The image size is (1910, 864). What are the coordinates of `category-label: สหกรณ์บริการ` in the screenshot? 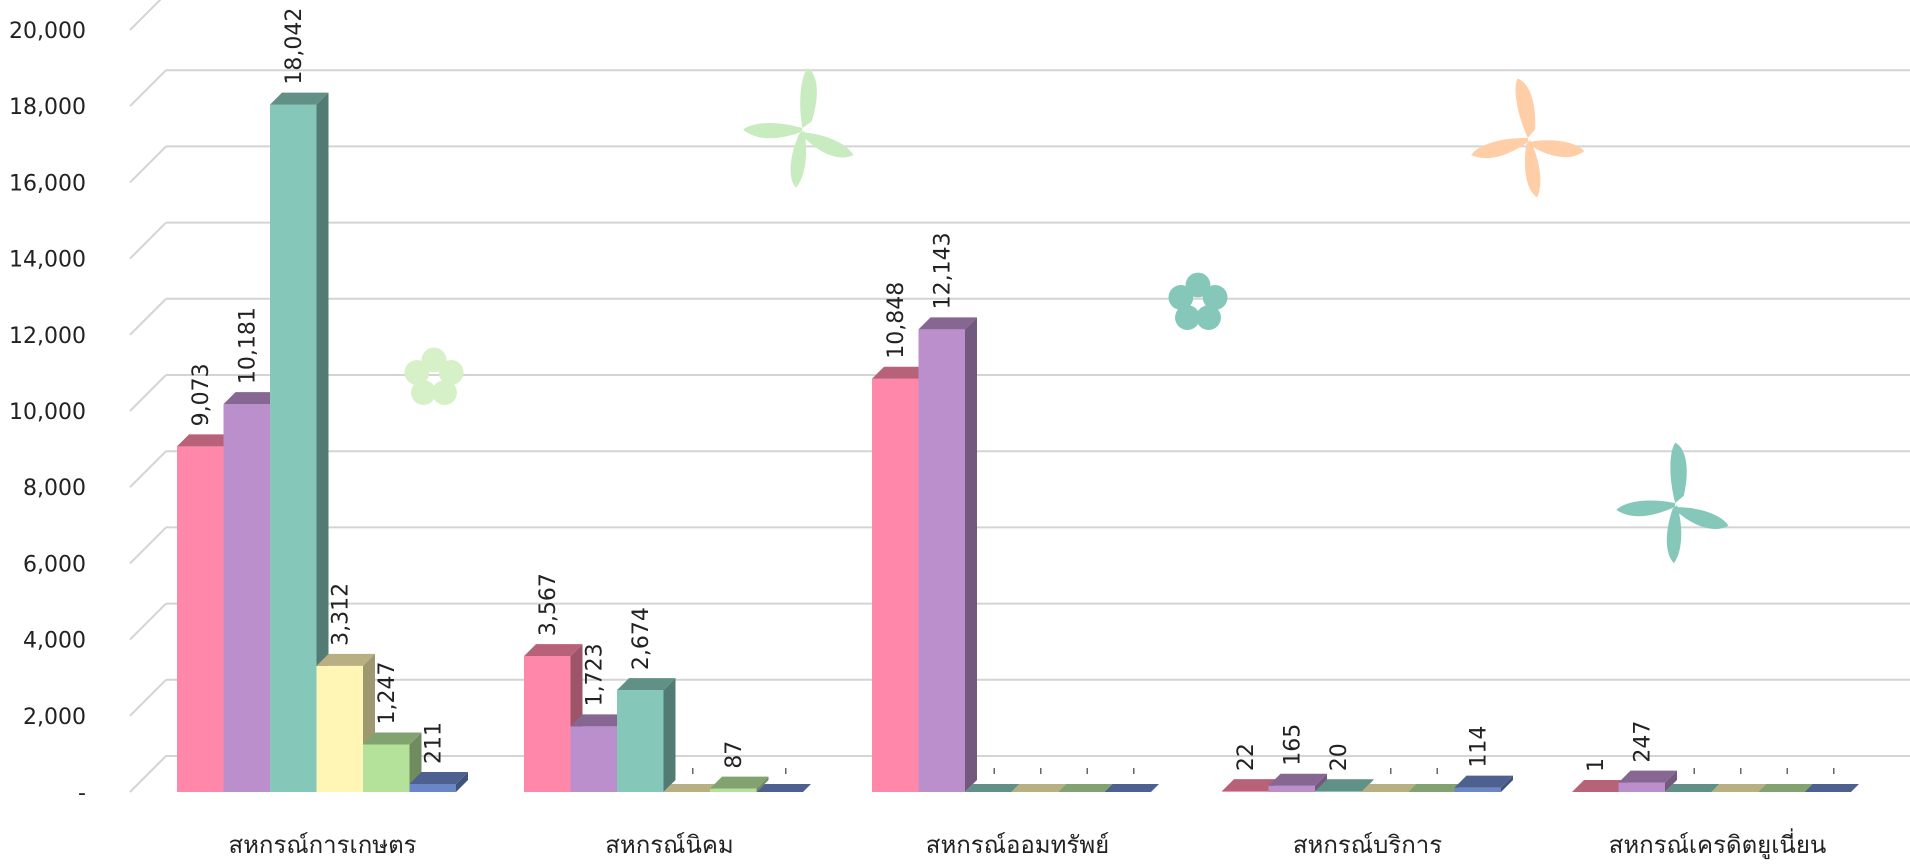 It's located at (1367, 845).